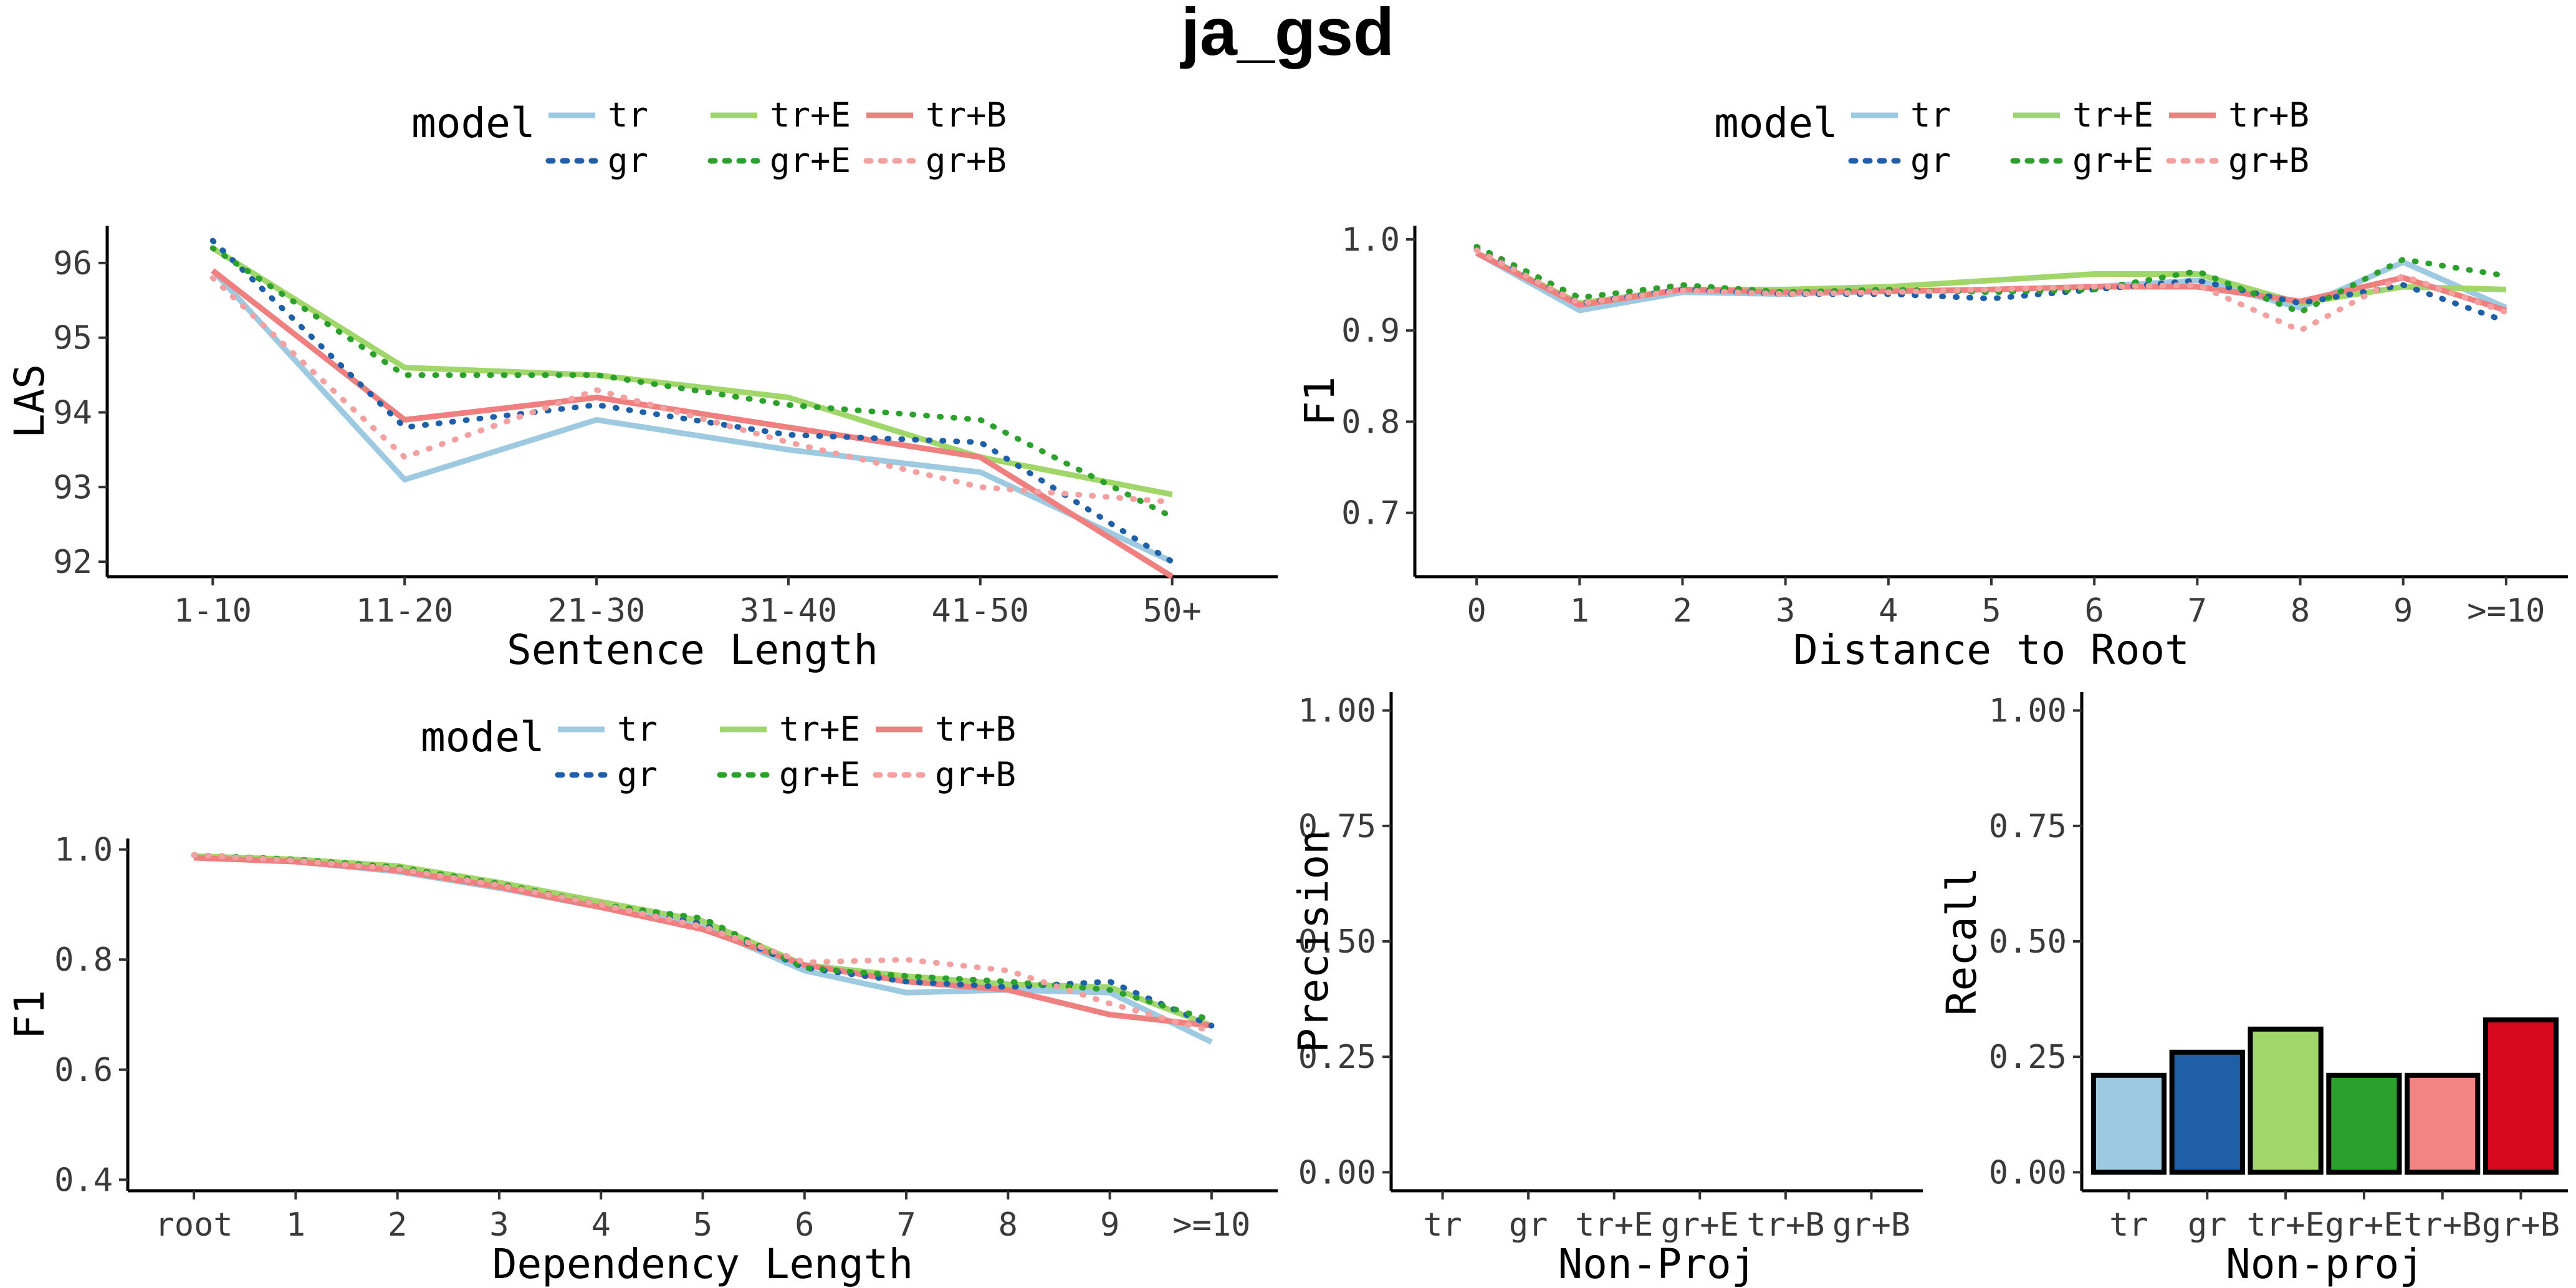 The width and height of the screenshot is (2576, 1288). Describe the element at coordinates (789, 611) in the screenshot. I see `x-tick-label: 31-40` at that location.